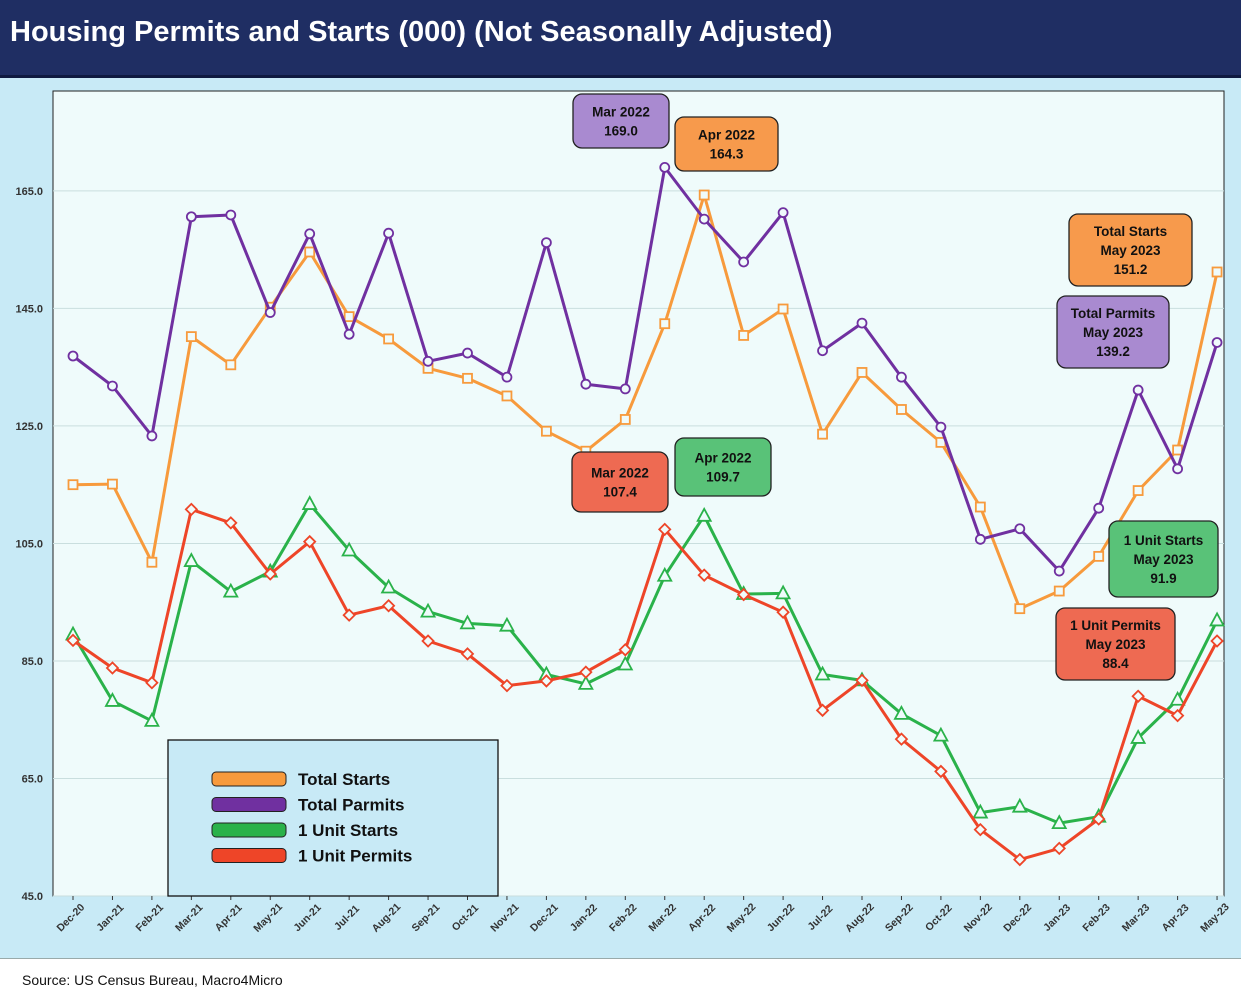 Image resolution: width=1241 pixels, height=1001 pixels. I want to click on x-tick-label: Mar-22, so click(662, 918).